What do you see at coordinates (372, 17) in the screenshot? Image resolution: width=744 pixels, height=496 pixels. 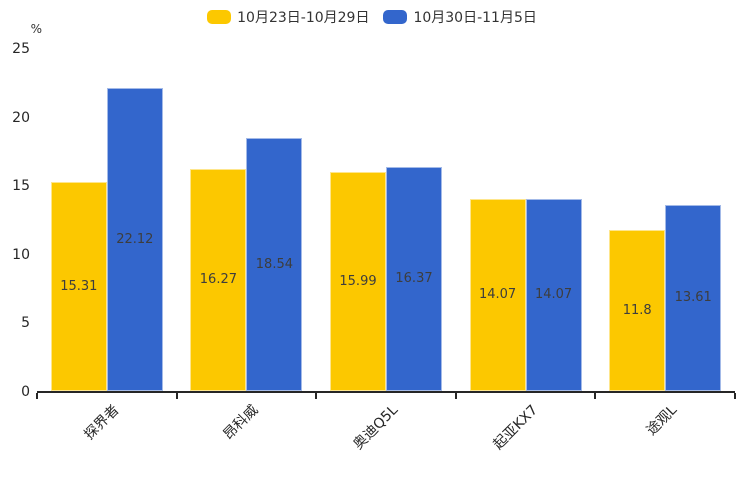 I see `legend: 10月23日-10月29日 10月30日-11月5日` at bounding box center [372, 17].